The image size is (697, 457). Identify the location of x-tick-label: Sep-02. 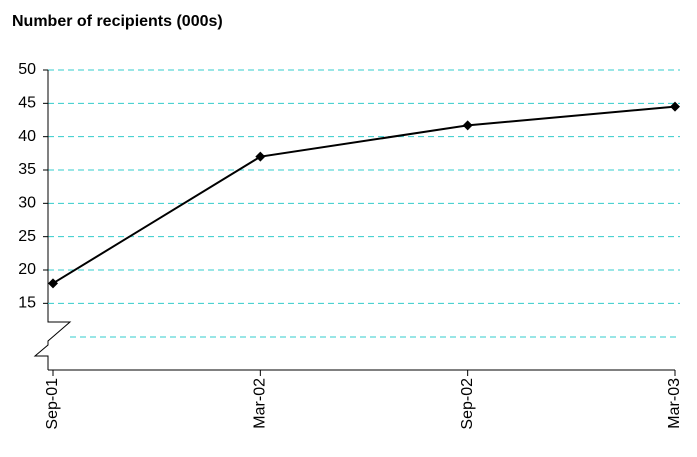
(467, 404).